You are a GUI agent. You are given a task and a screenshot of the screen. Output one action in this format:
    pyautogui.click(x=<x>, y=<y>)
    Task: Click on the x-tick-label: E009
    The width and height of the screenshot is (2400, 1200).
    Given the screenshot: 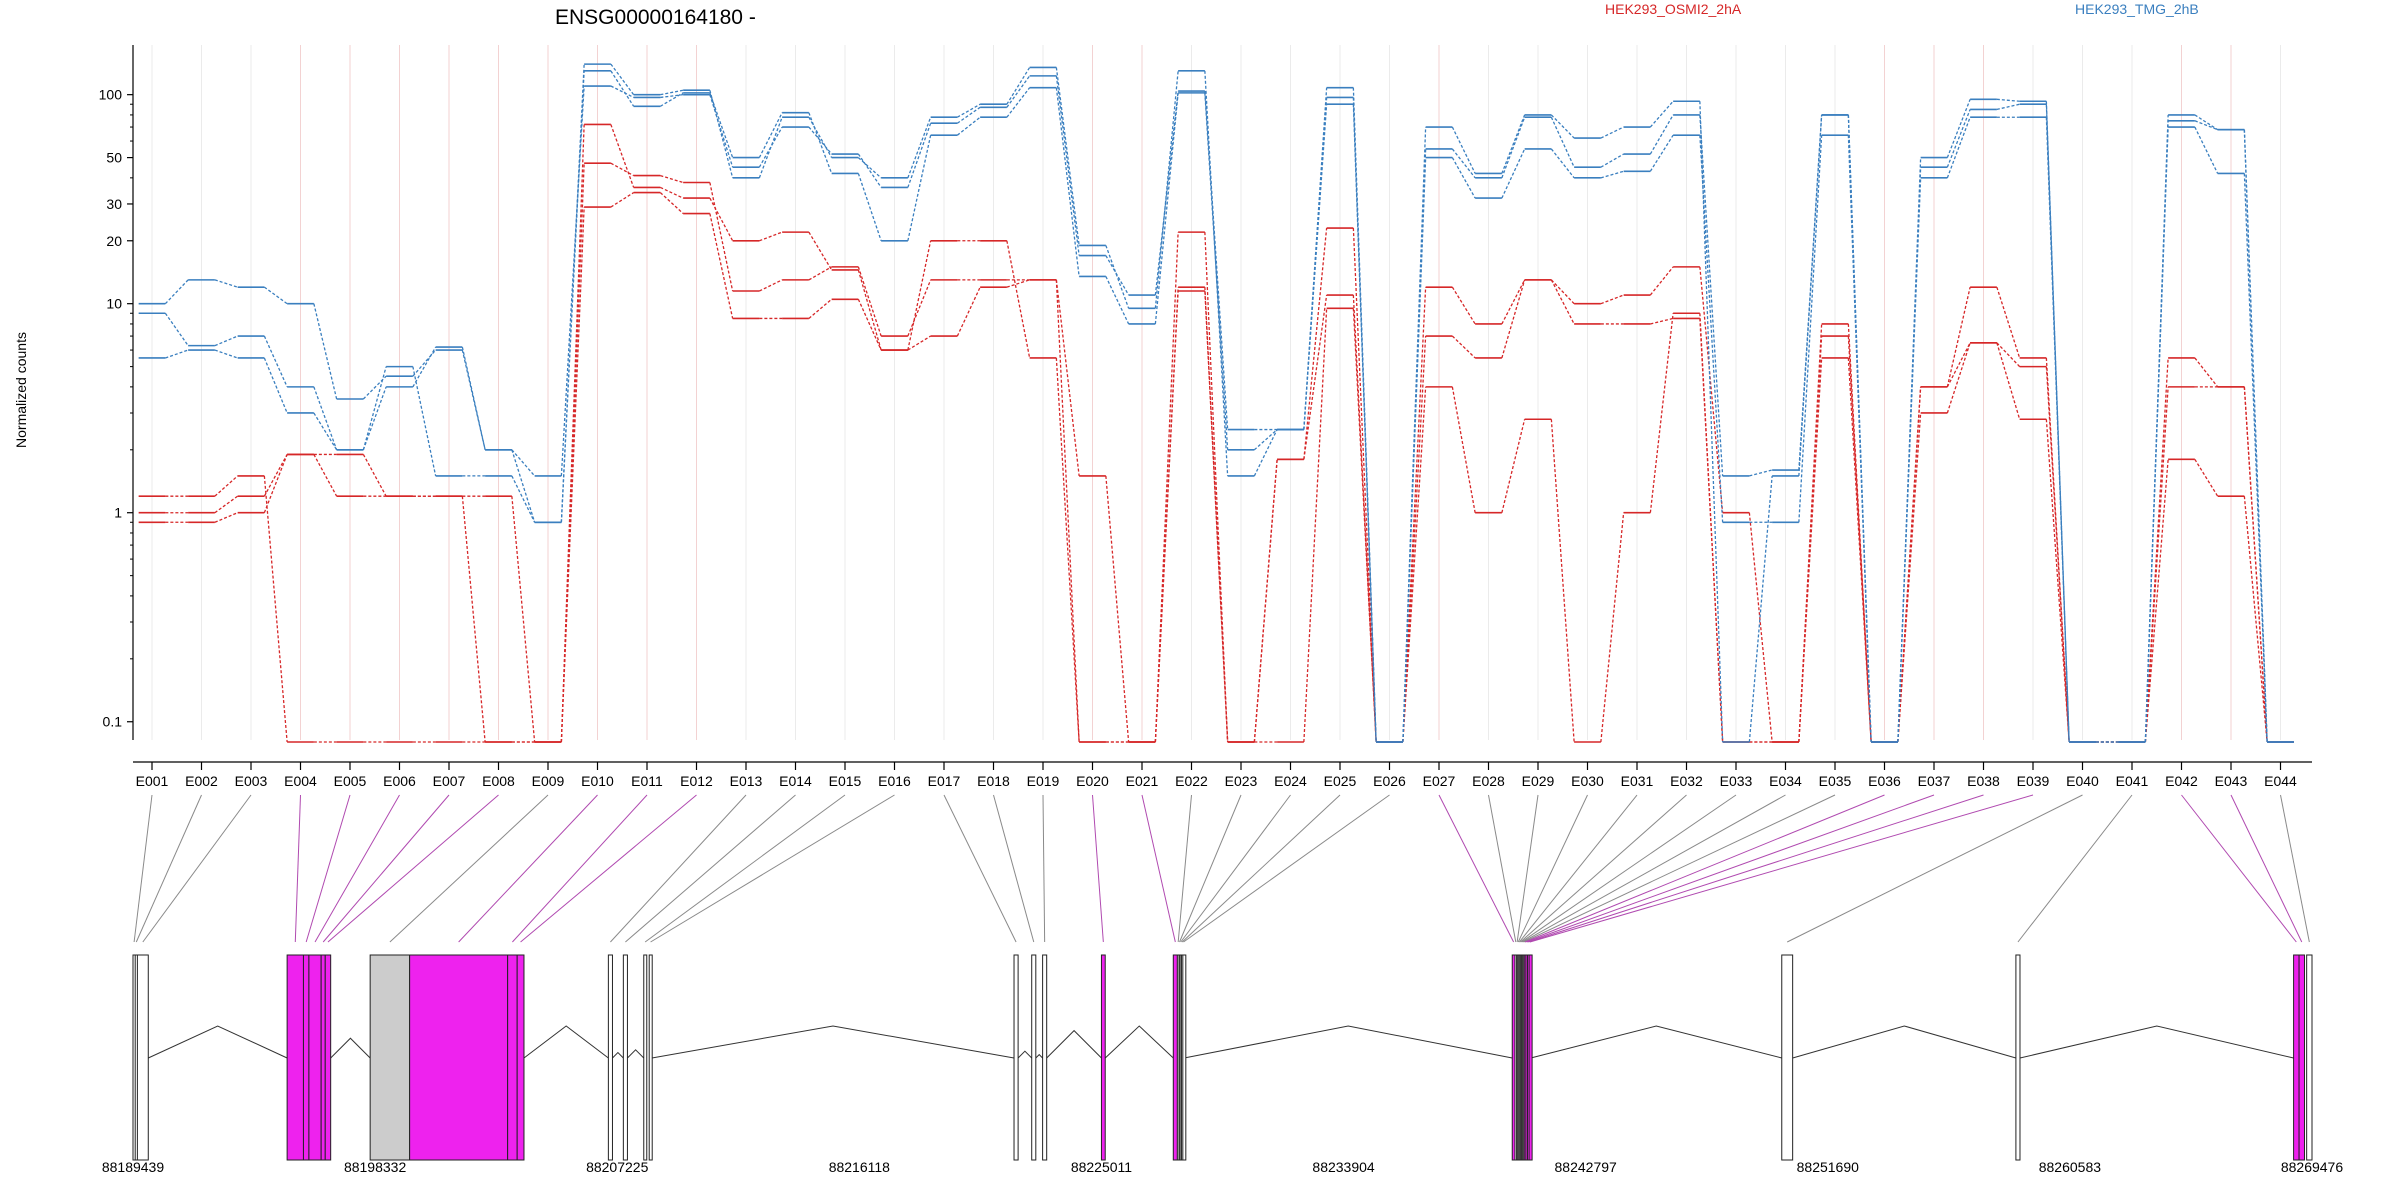 What is the action you would take?
    pyautogui.click(x=548, y=781)
    